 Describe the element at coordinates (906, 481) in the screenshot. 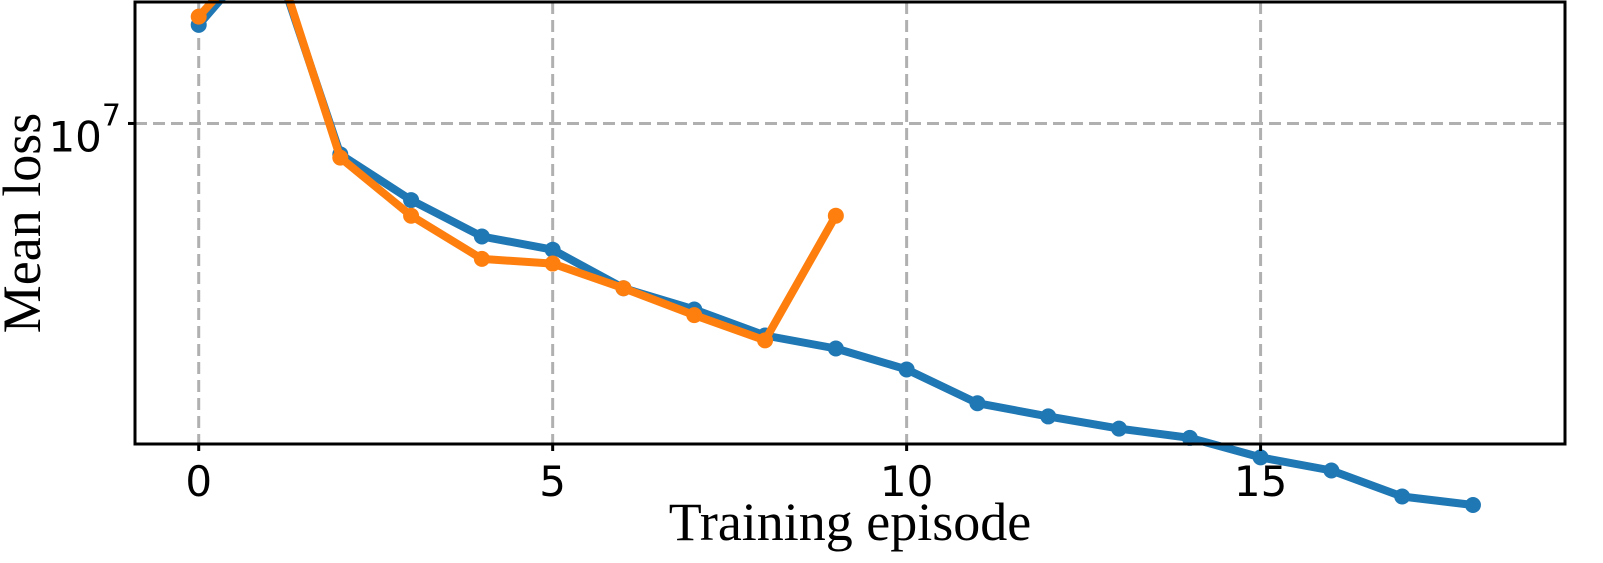

I see `x-tick-label: 10` at that location.